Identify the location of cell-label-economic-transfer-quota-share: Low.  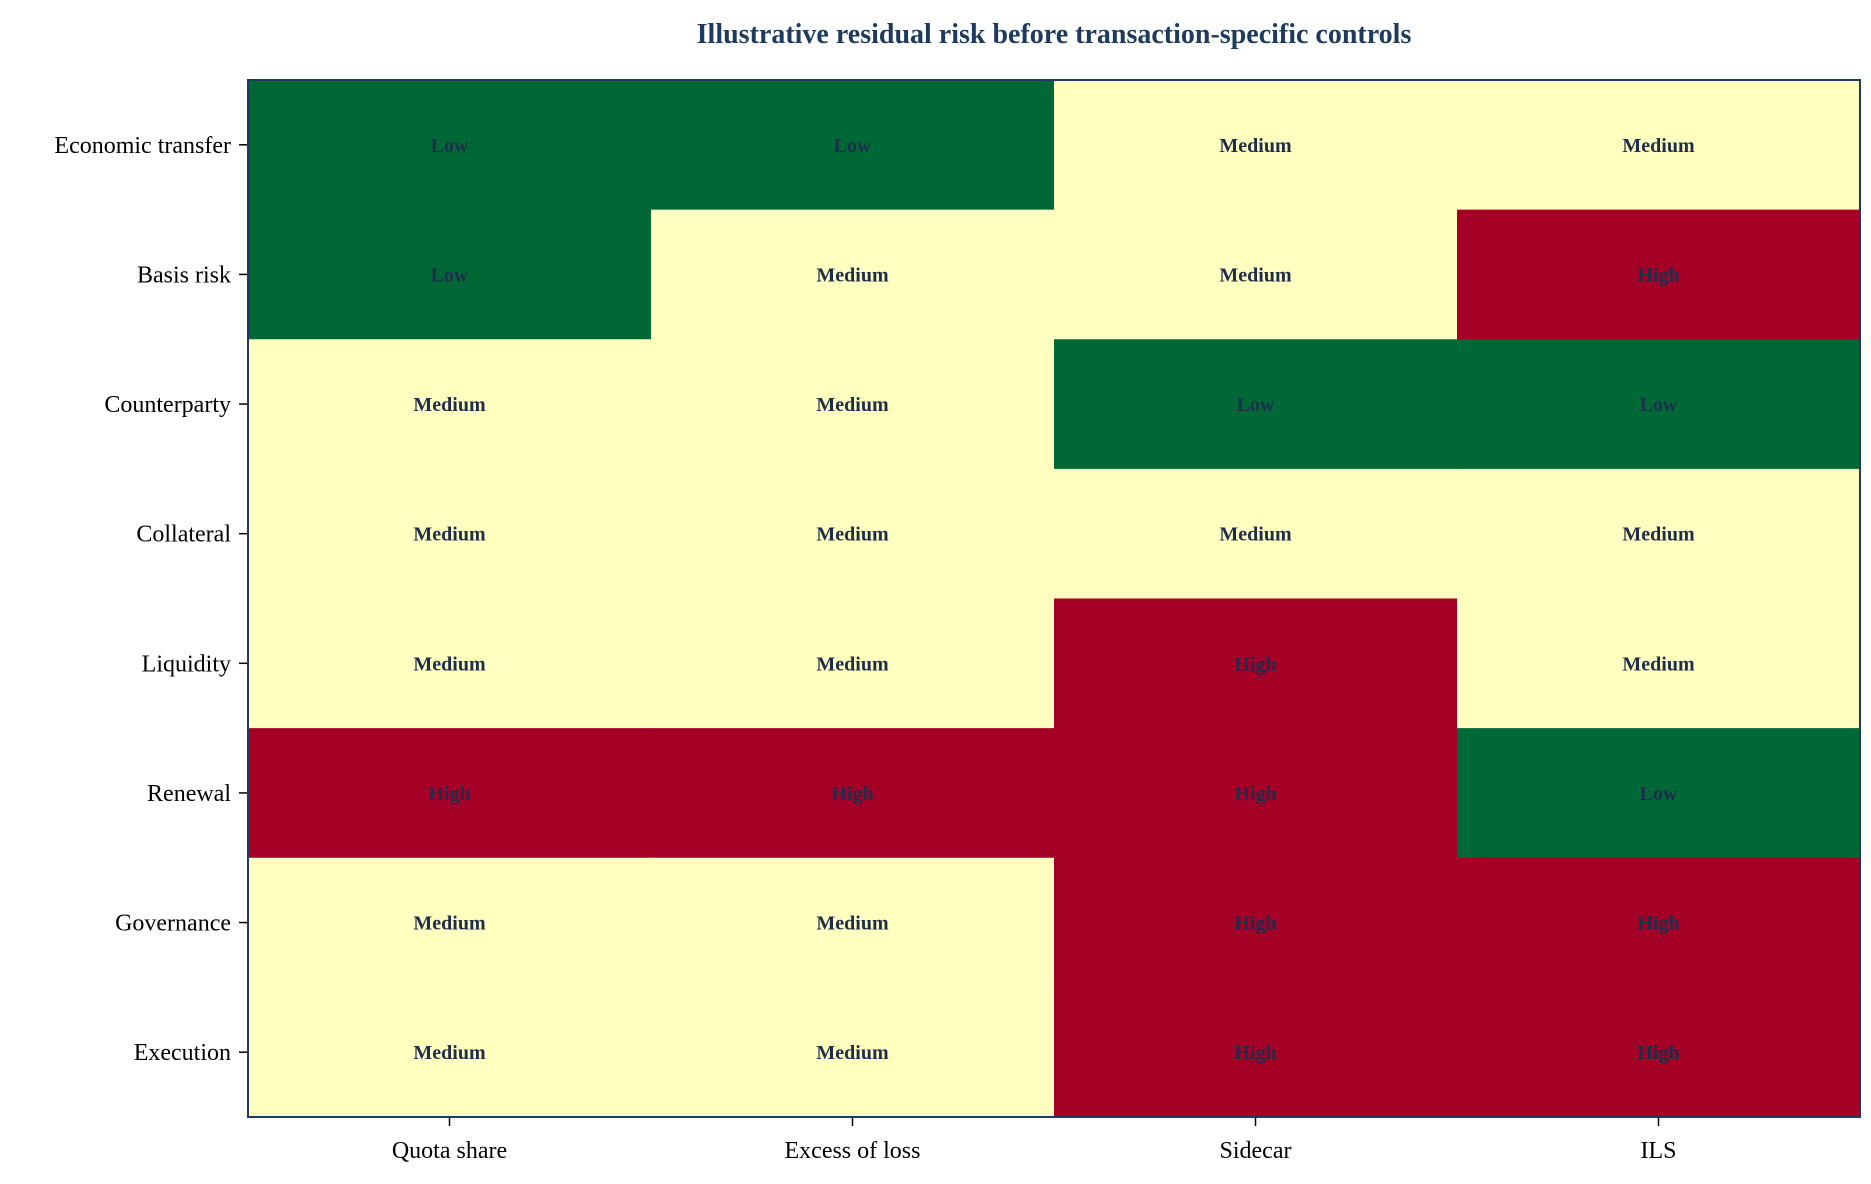
(450, 146).